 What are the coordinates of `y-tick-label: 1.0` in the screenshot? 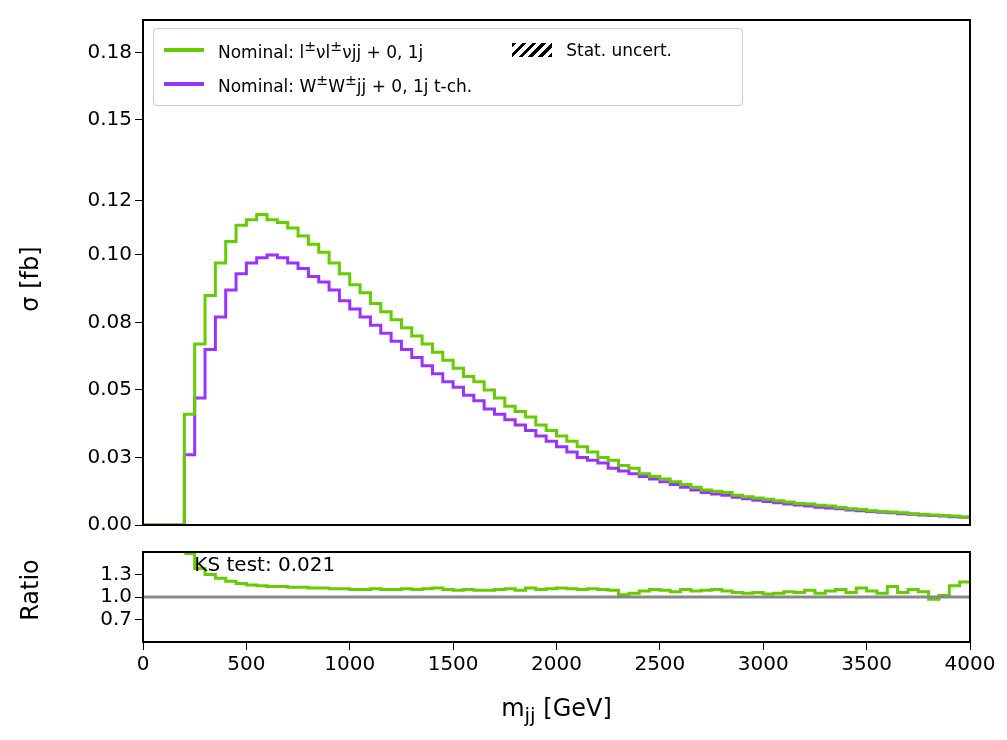 It's located at (116, 595).